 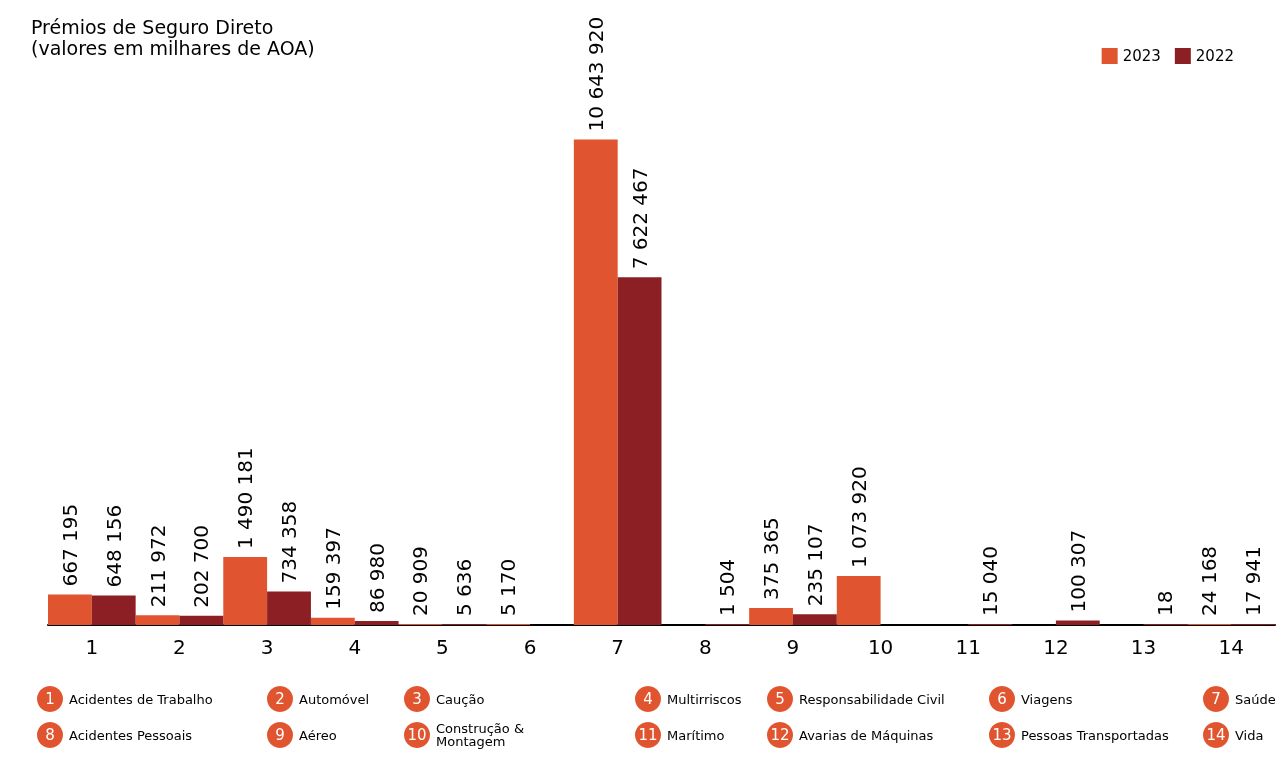 What do you see at coordinates (201, 566) in the screenshot?
I see `data-label: 202 700` at bounding box center [201, 566].